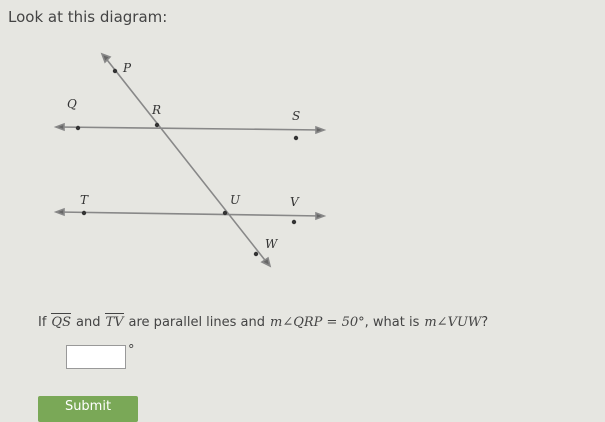  What do you see at coordinates (96, 357) in the screenshot?
I see `answer-input` at bounding box center [96, 357].